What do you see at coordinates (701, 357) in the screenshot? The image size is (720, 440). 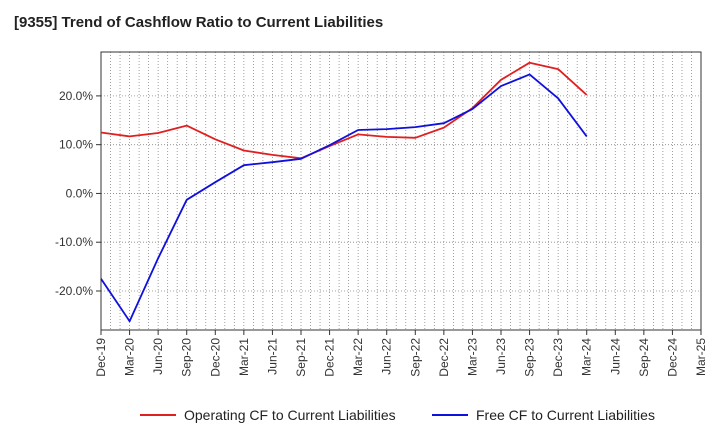 I see `x-tick-label: Mar-25` at bounding box center [701, 357].